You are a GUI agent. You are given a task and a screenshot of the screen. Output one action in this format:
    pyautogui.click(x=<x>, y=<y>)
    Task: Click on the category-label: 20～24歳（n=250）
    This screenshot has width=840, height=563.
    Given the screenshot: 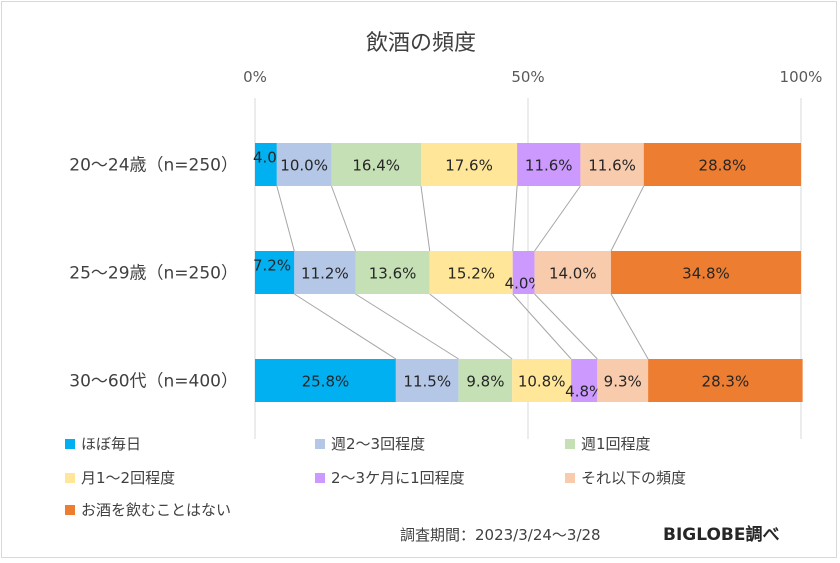 What is the action you would take?
    pyautogui.click(x=153, y=166)
    